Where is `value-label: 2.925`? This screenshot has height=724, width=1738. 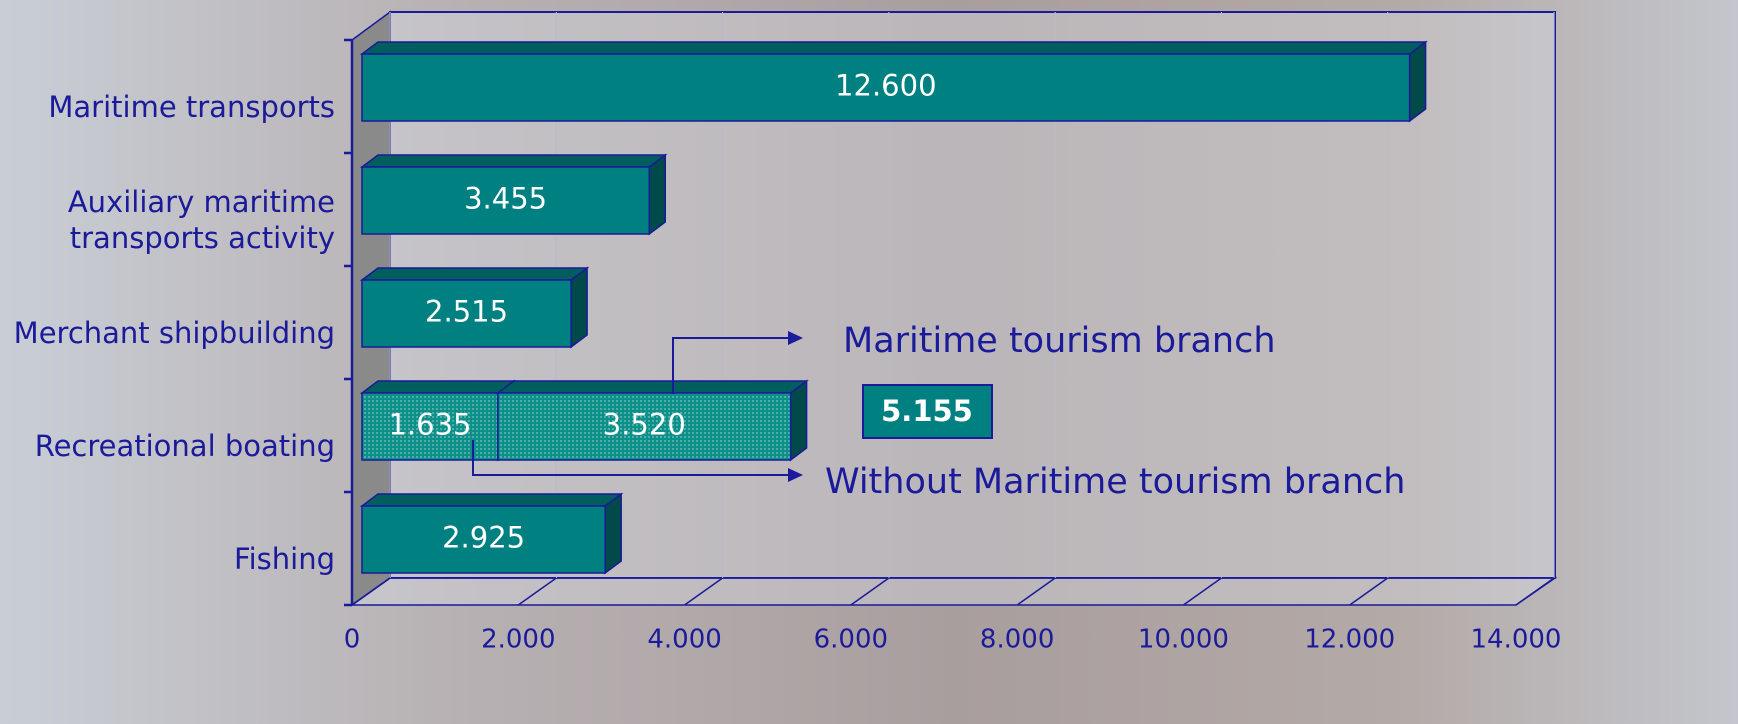
value-label: 2.925 is located at coordinates (483, 538).